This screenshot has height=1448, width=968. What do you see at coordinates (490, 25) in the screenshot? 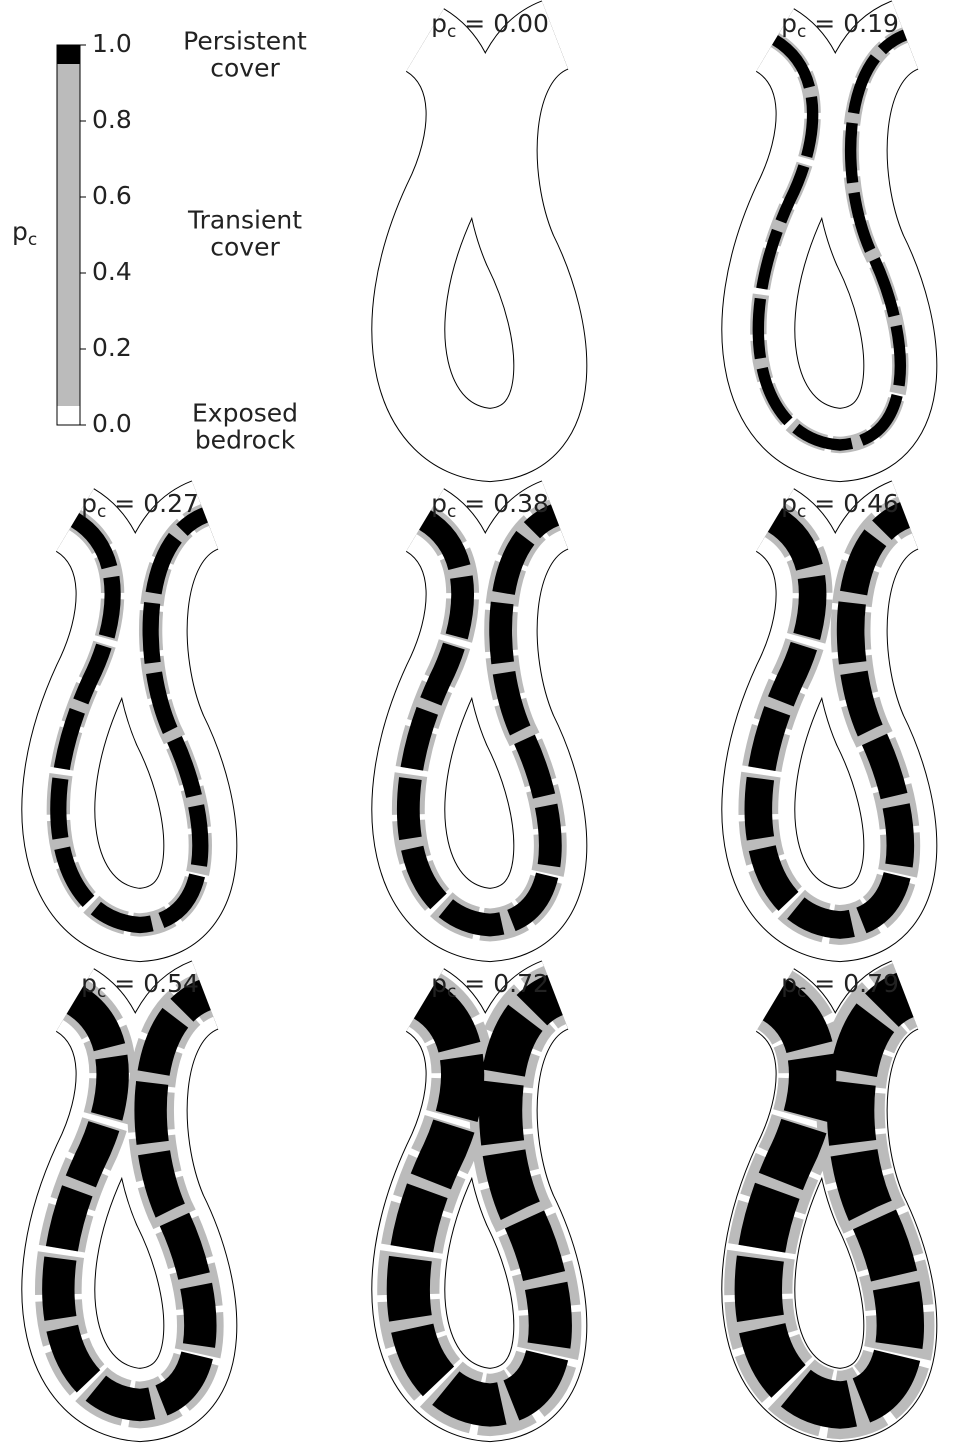
I see `symbol: pc = 0.00` at bounding box center [490, 25].